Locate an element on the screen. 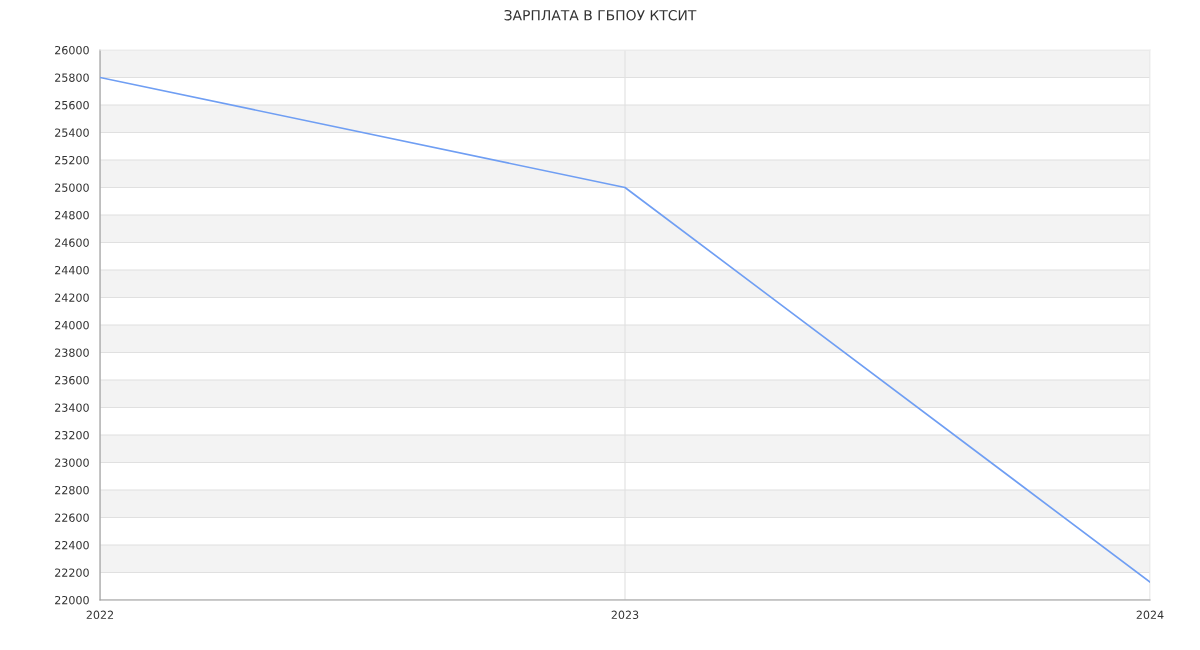 Image resolution: width=1200 pixels, height=650 pixels. y-tick-label: 22600 is located at coordinates (72, 517).